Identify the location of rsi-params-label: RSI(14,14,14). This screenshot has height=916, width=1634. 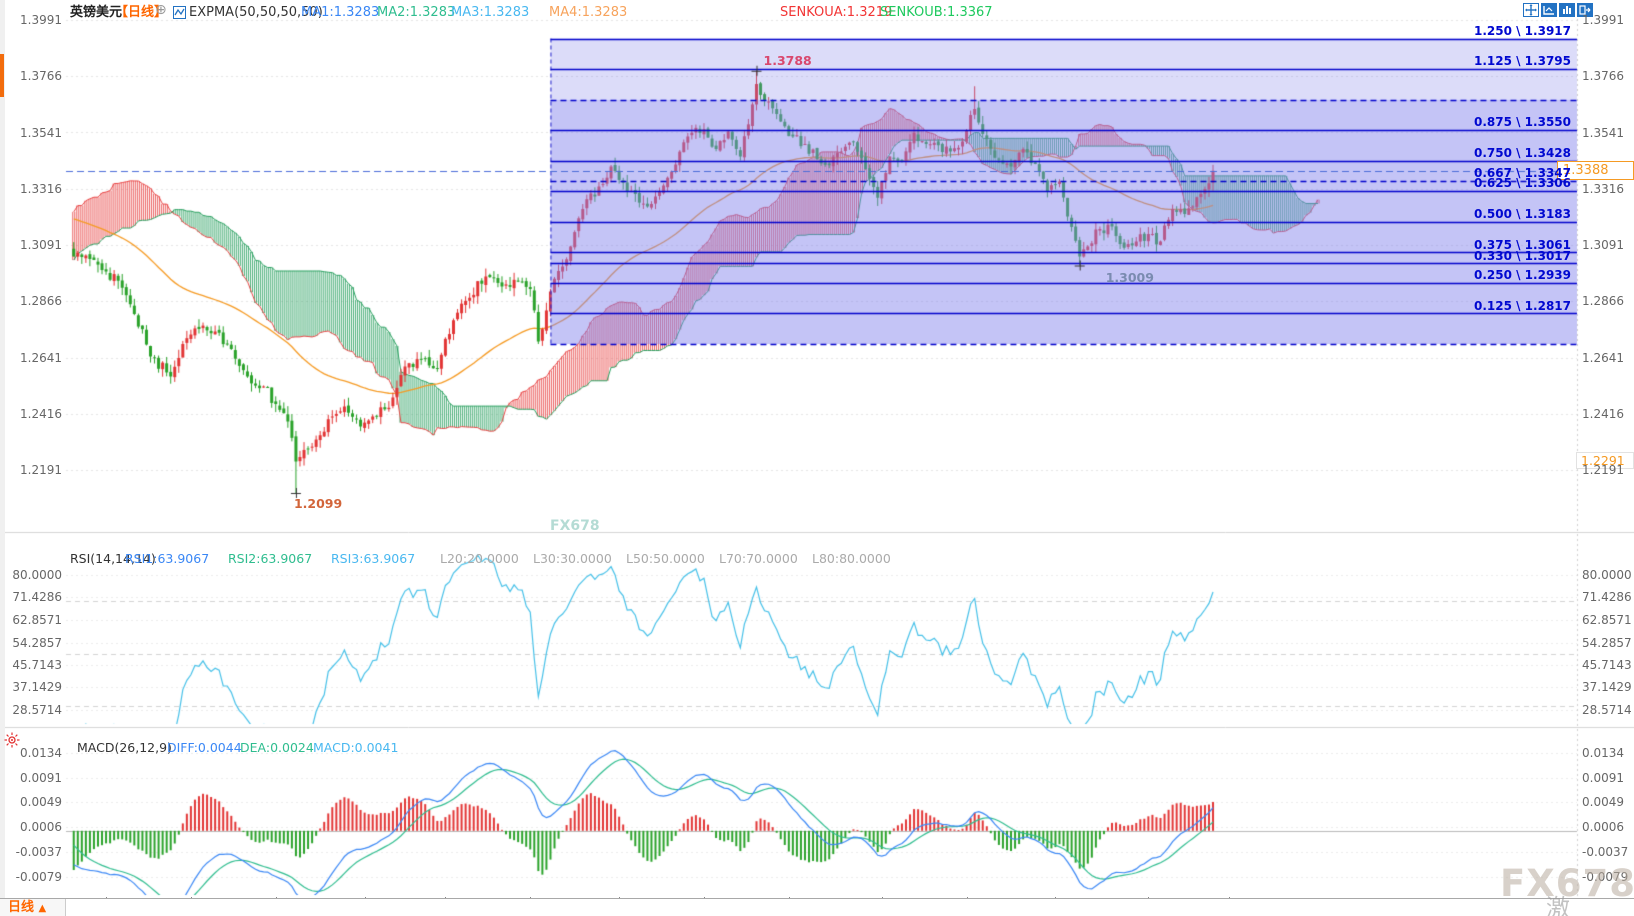
(113, 558).